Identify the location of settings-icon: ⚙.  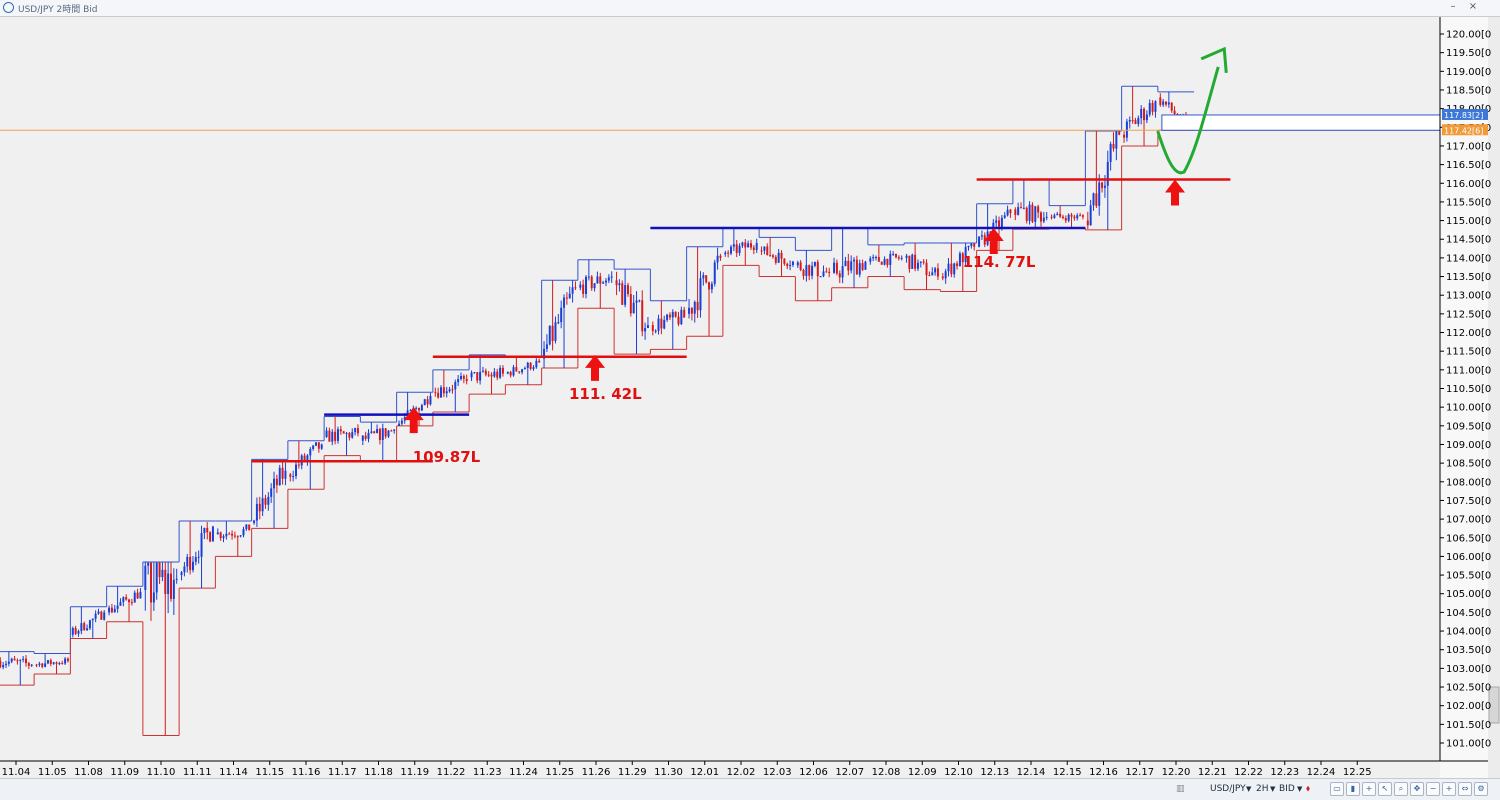
(1481, 789).